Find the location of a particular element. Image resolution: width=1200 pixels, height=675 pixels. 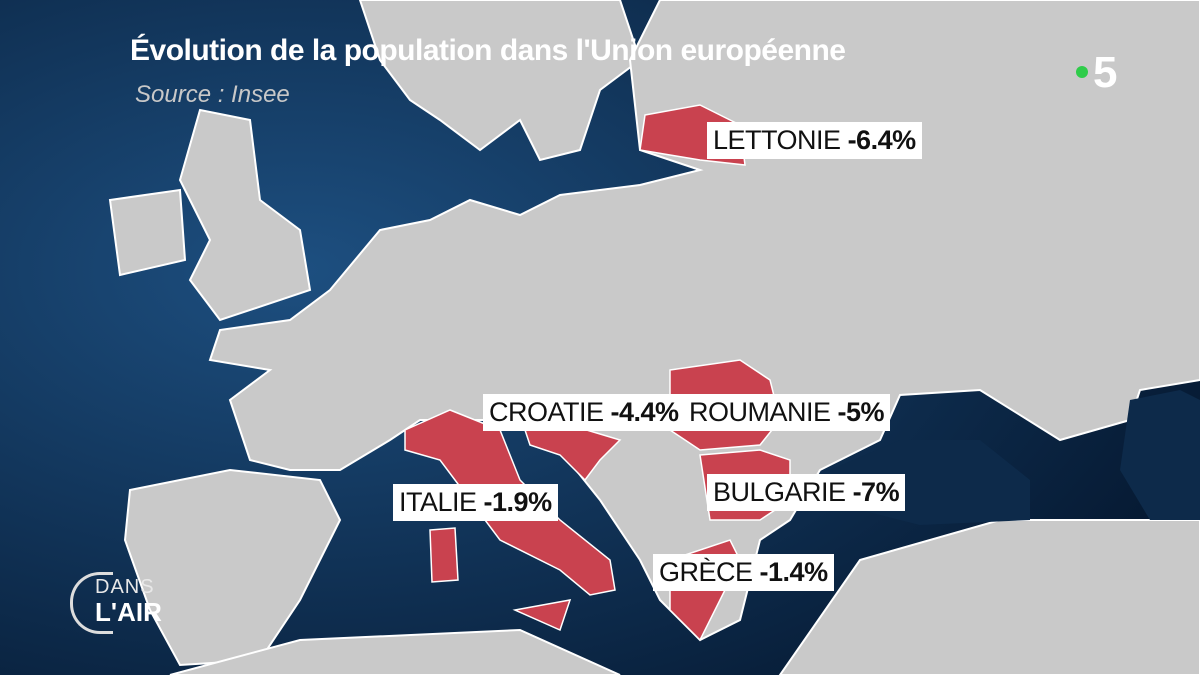

channel-logo: 5 is located at coordinates (1105, 72).